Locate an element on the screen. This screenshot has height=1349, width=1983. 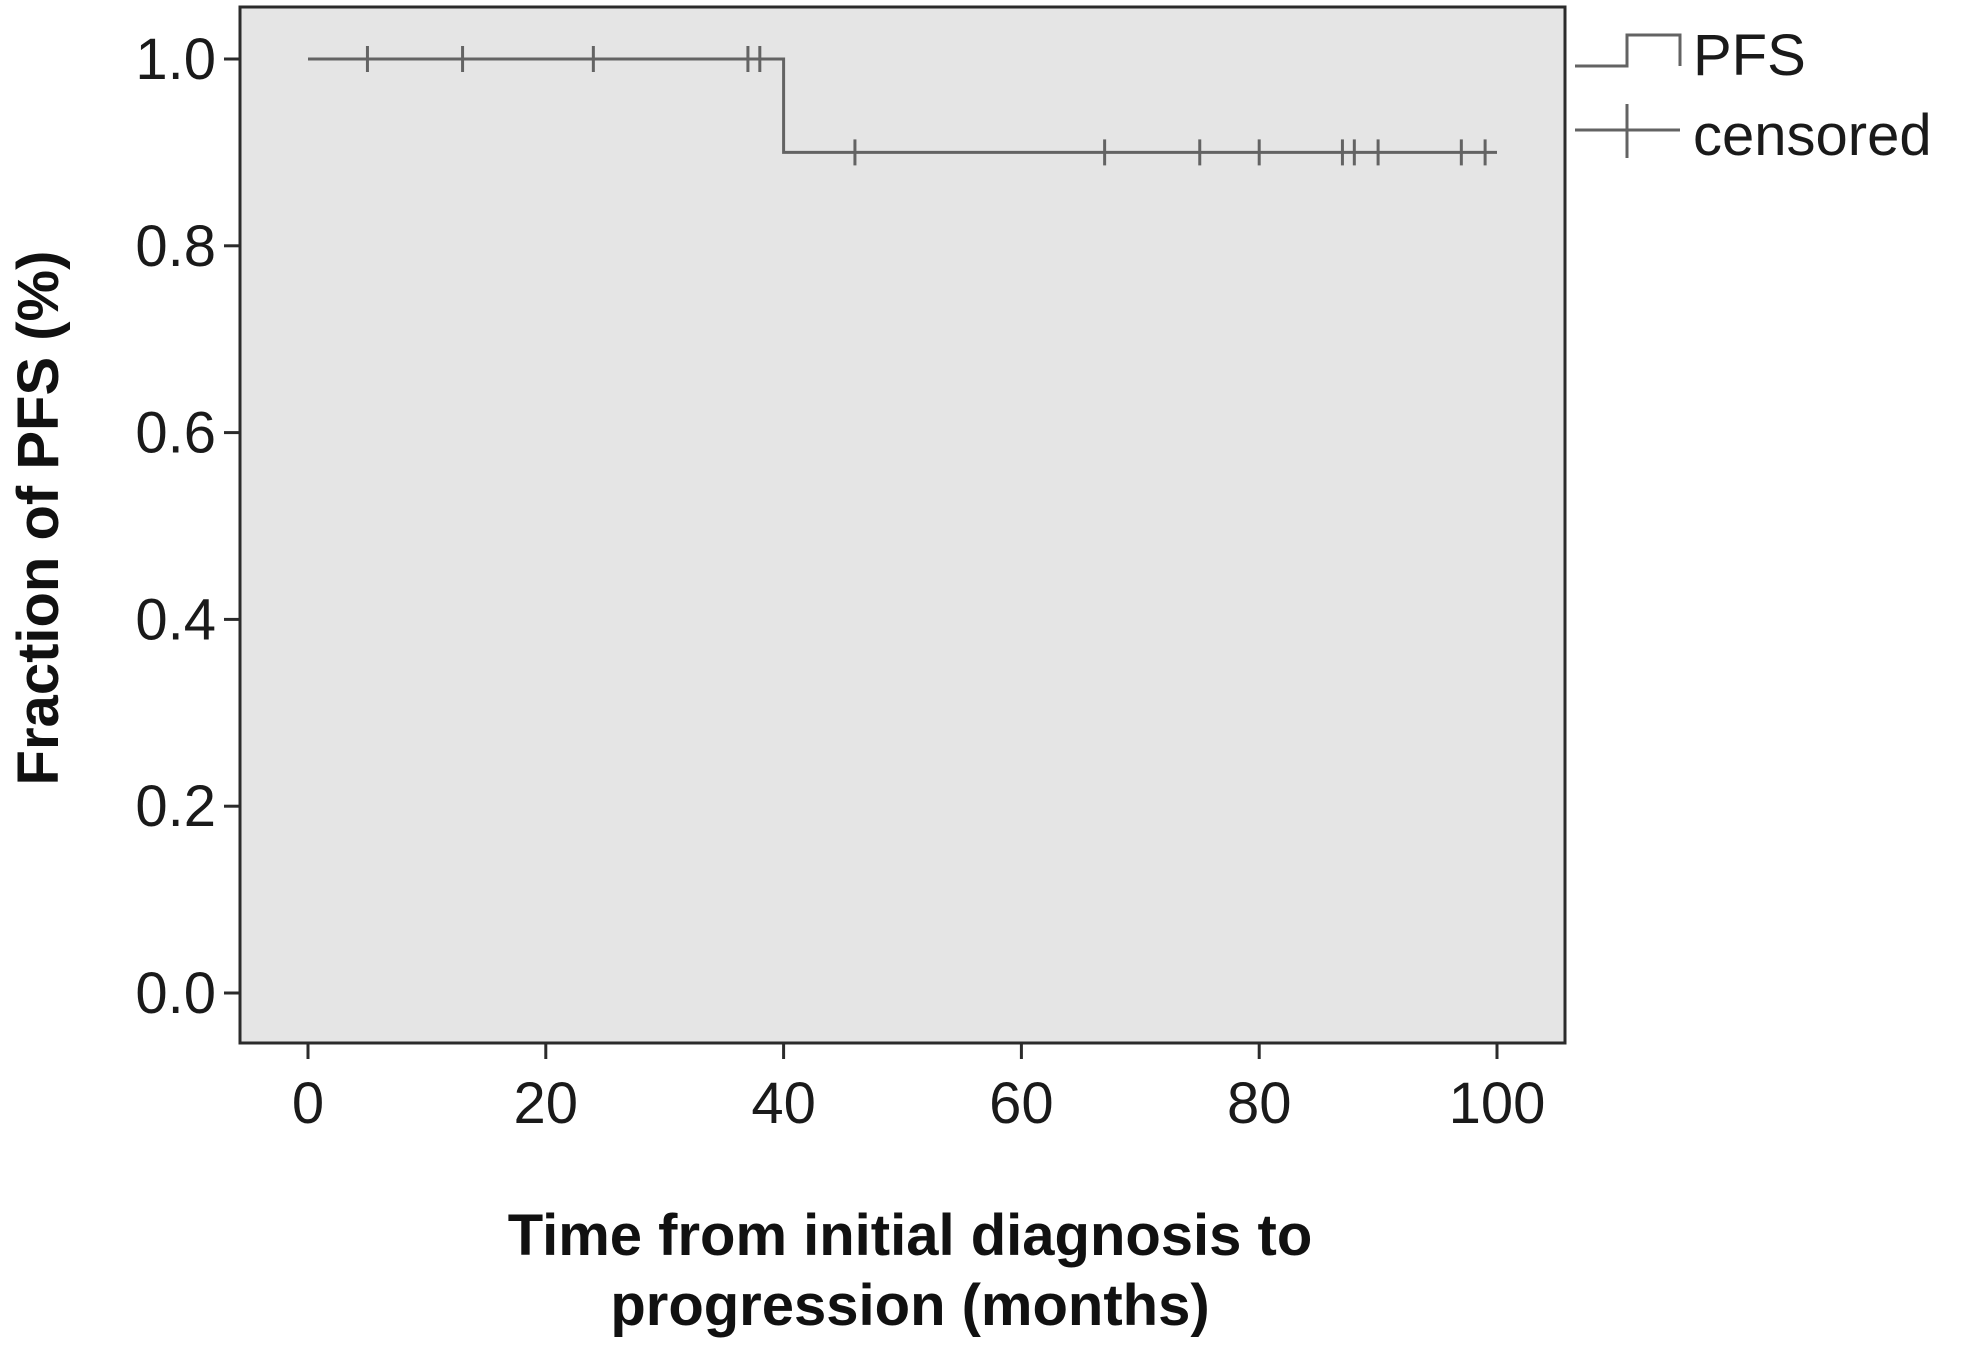
x-axis-title-line-2: progression (months) is located at coordinates (909, 1305).